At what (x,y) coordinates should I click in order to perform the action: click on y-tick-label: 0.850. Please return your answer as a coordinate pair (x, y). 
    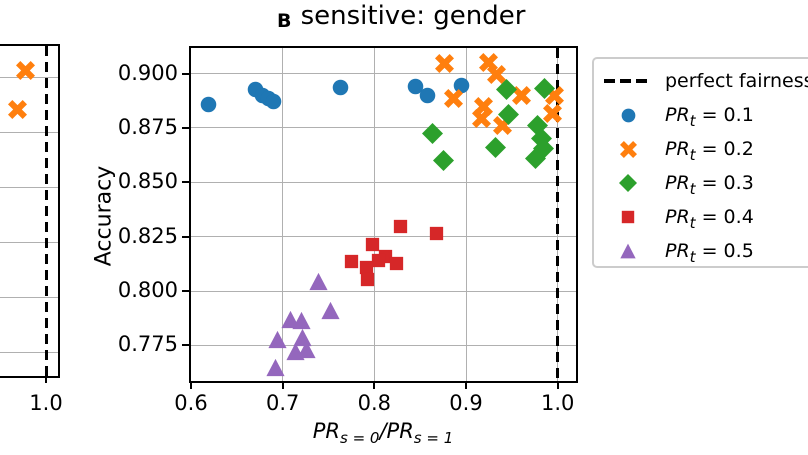
    Looking at the image, I should click on (147, 181).